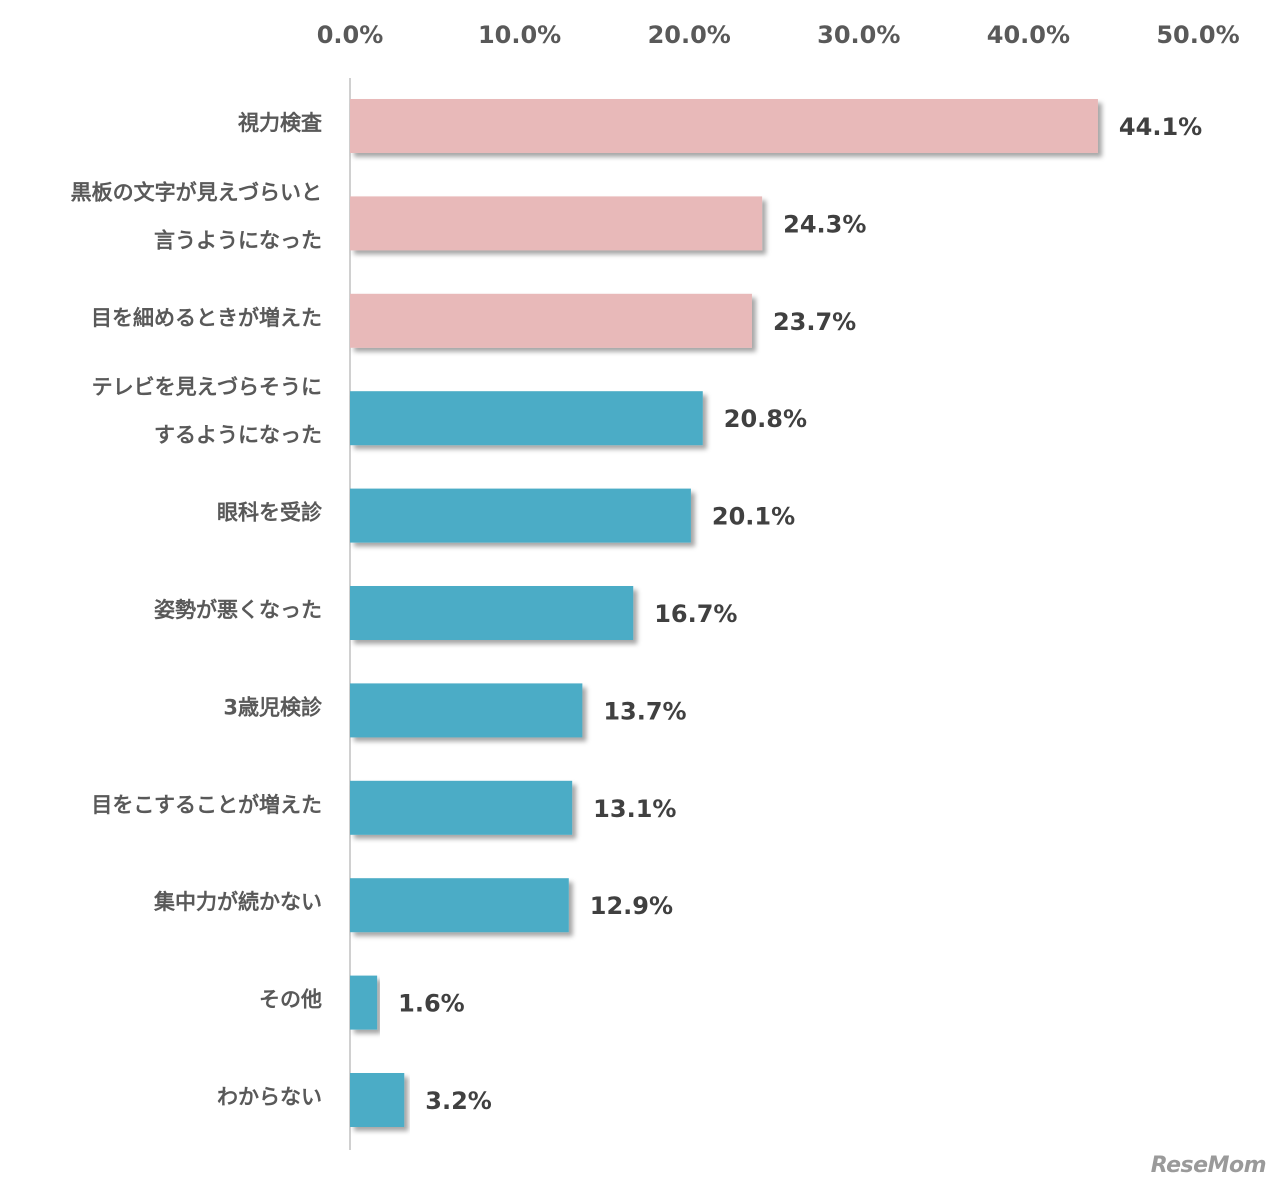 The image size is (1280, 1188). Describe the element at coordinates (765, 419) in the screenshot. I see `bar-value-label: 20.8%` at that location.